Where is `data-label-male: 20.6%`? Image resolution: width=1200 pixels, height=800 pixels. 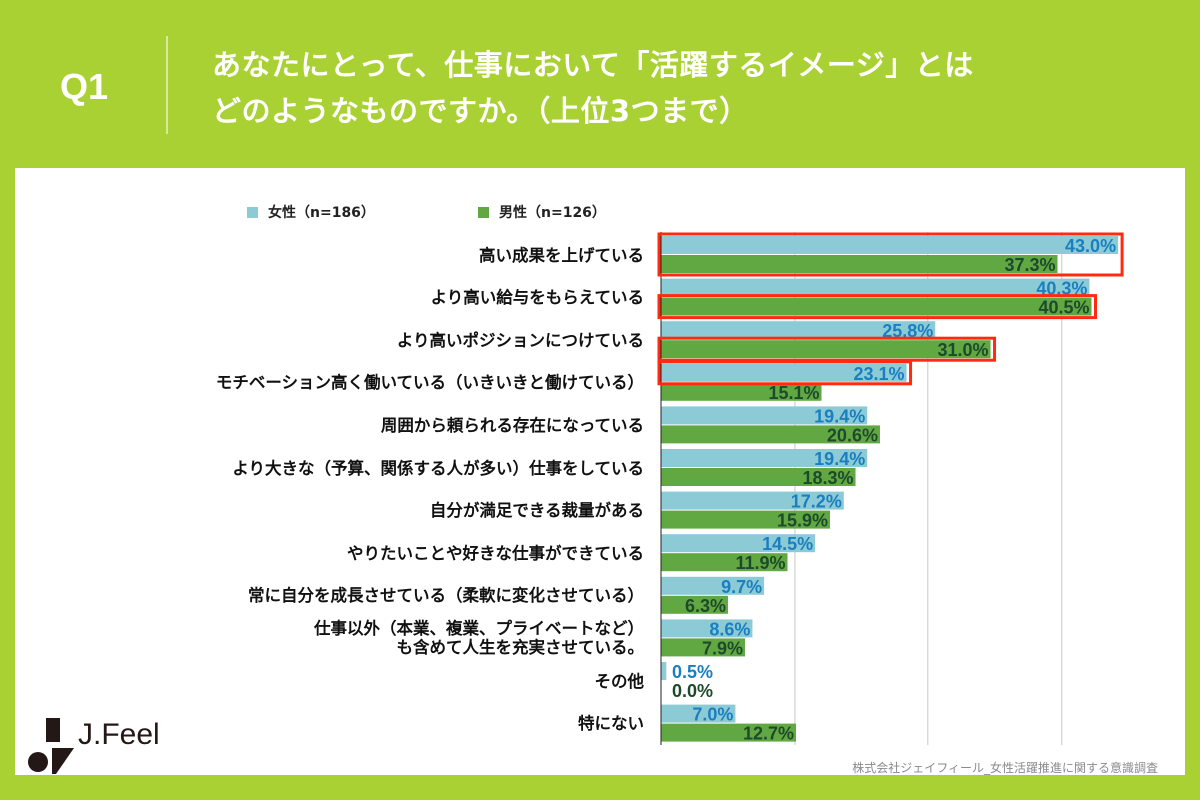 data-label-male: 20.6% is located at coordinates (852, 435).